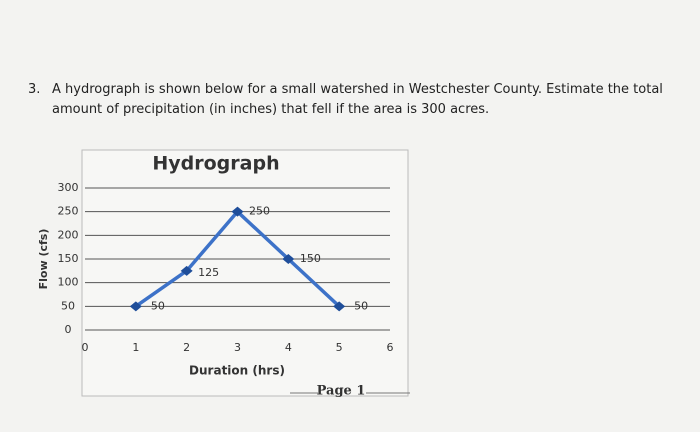 This screenshot has width=700, height=432. What do you see at coordinates (68, 258) in the screenshot?
I see `y-tick-label: 150` at bounding box center [68, 258].